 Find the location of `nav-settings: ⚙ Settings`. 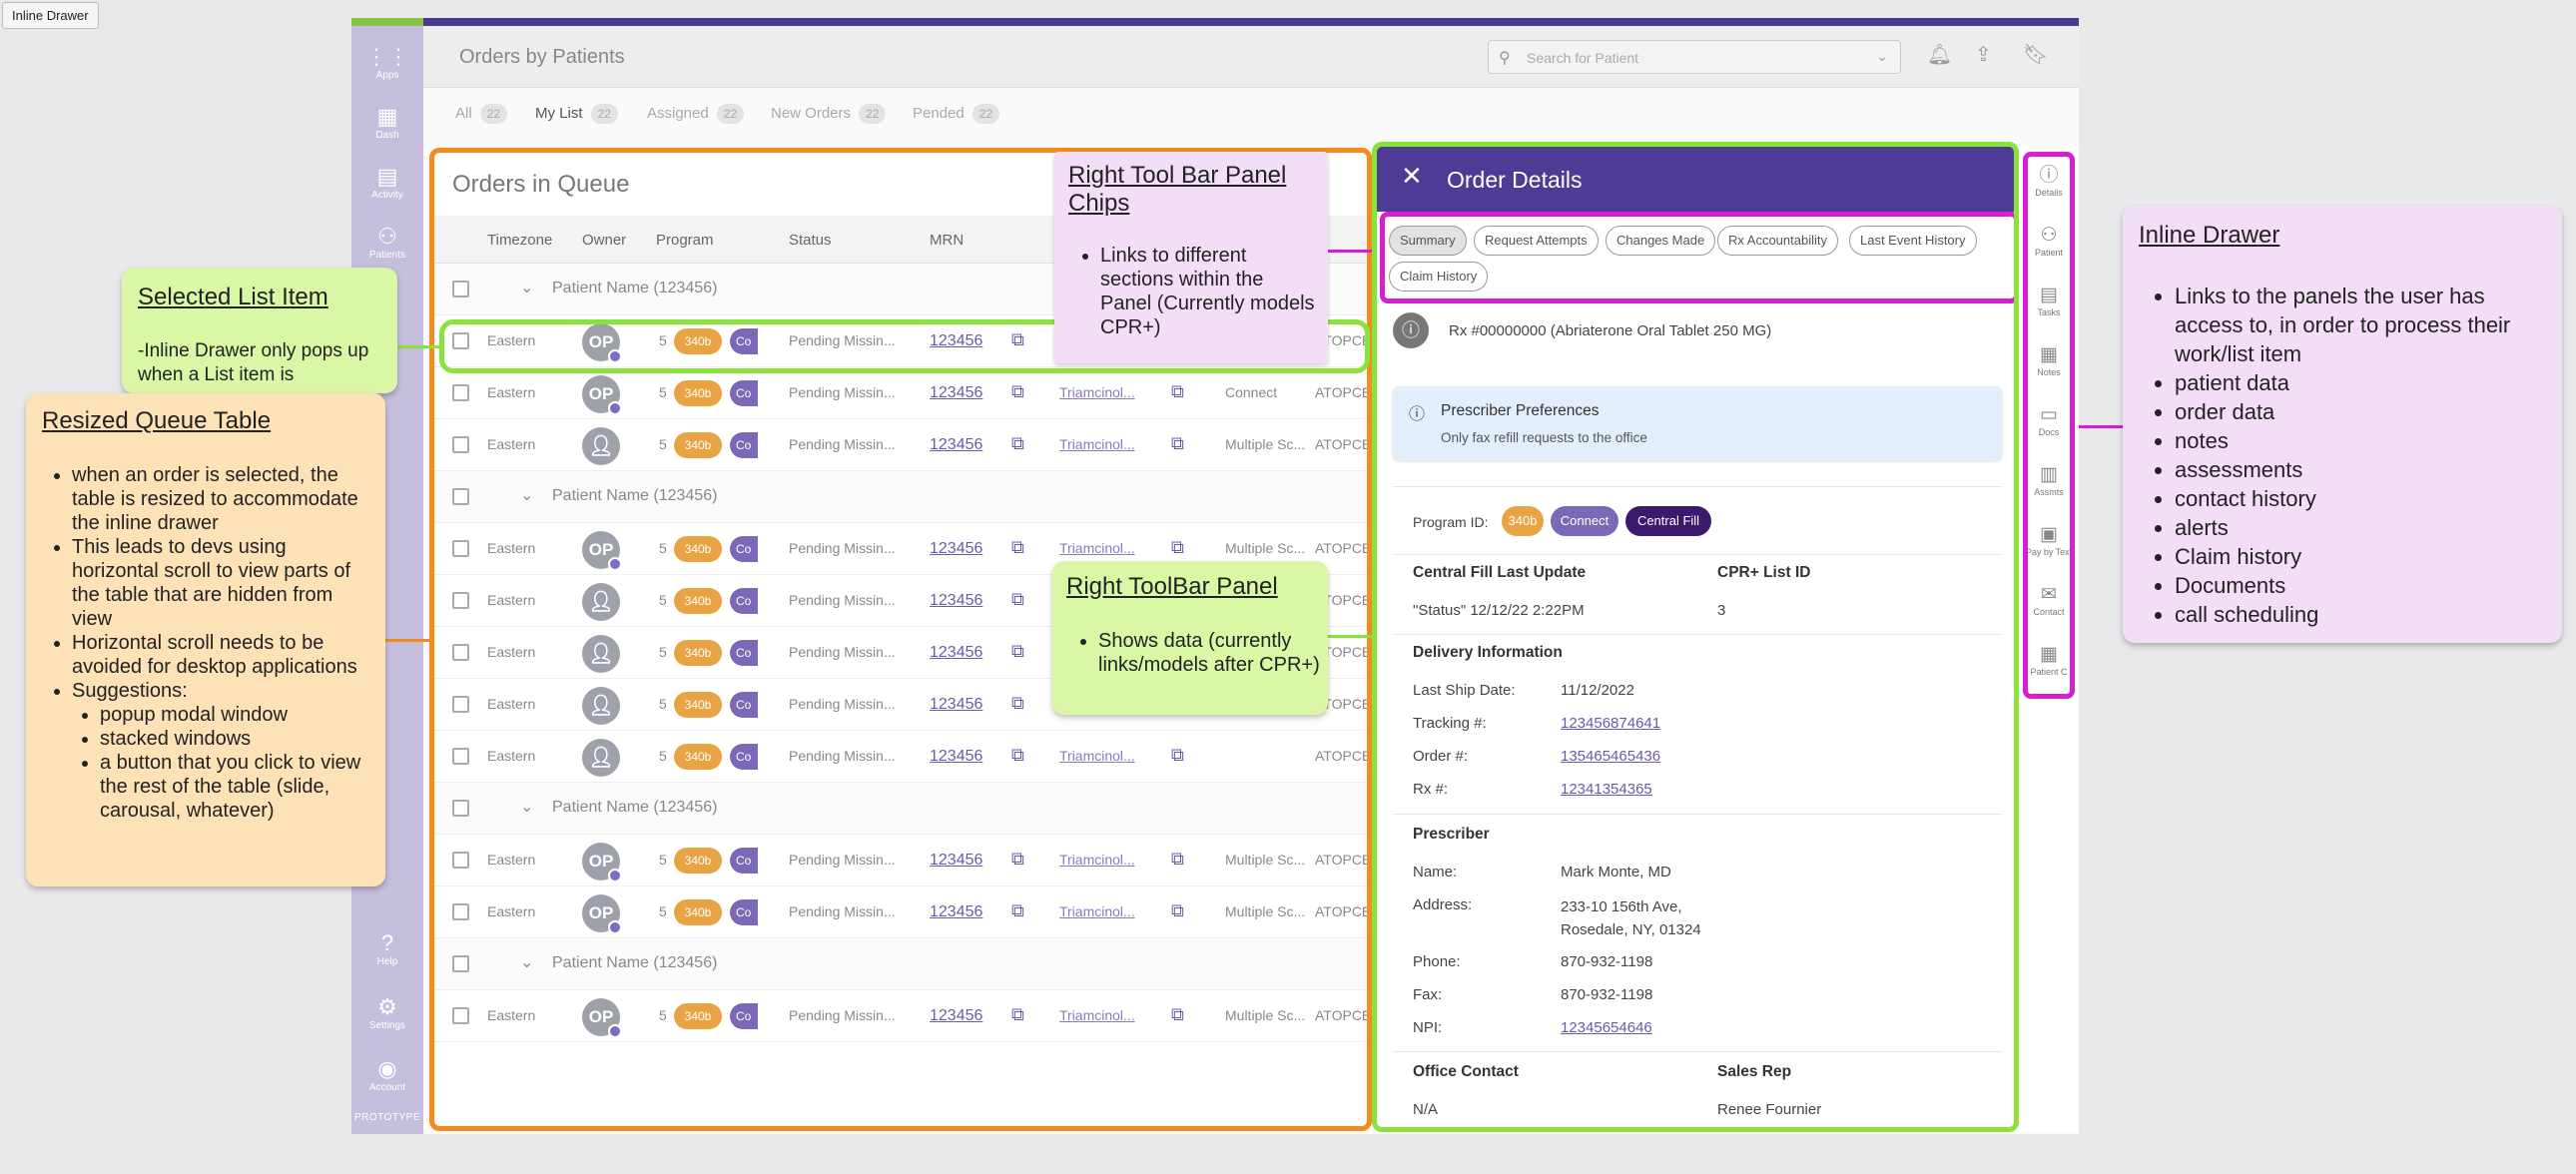

nav-settings: ⚙ Settings is located at coordinates (387, 1012).